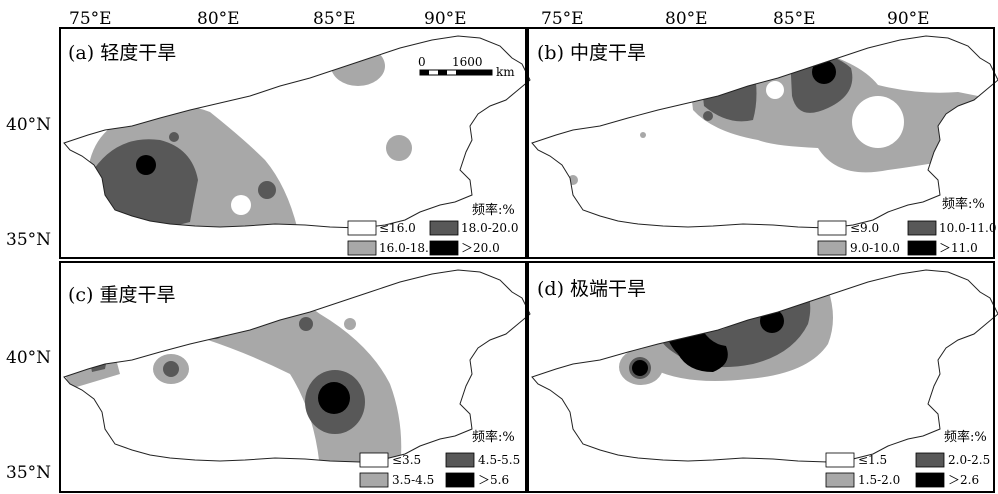 This screenshot has height=494, width=998. I want to click on top-tick-90e-left: 90°E, so click(445, 19).